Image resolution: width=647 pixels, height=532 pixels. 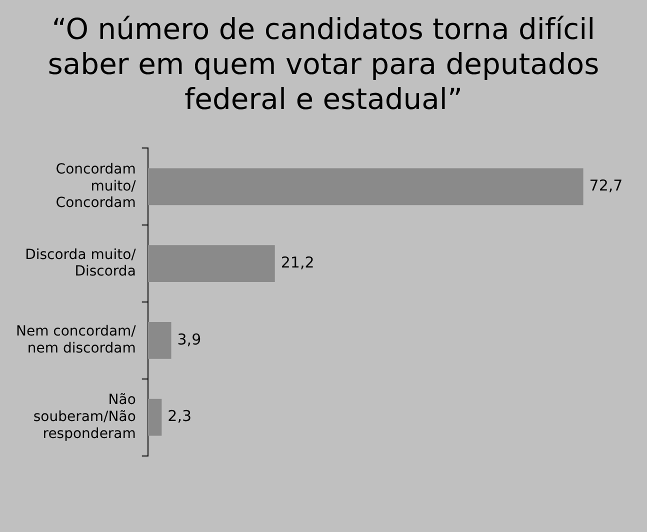 I want to click on y-tick-label: Discorda muito/ Discorda, so click(x=80, y=263).